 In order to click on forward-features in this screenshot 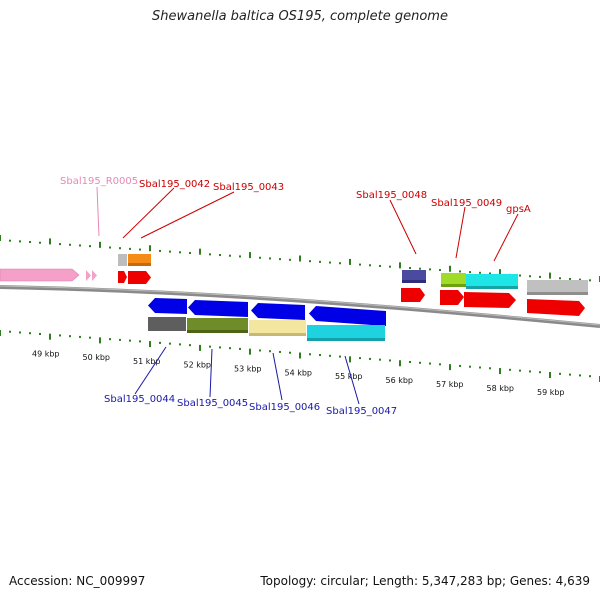, I will do `click(294, 285)`.